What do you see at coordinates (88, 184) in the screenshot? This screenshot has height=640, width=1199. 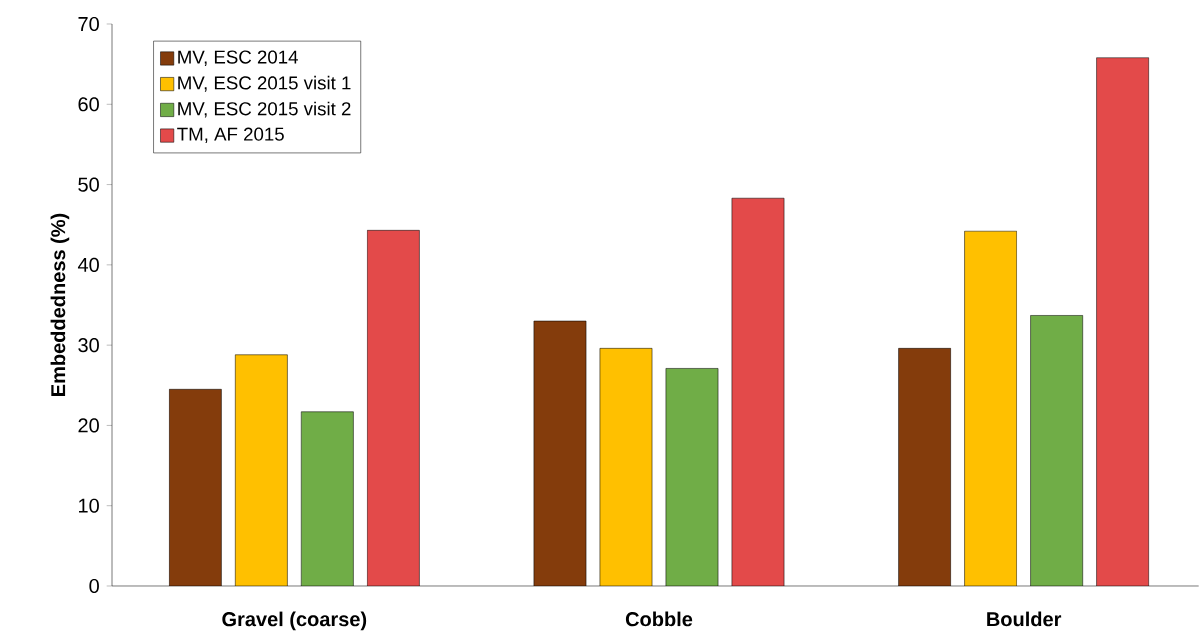 I see `y-tick-label: 50` at bounding box center [88, 184].